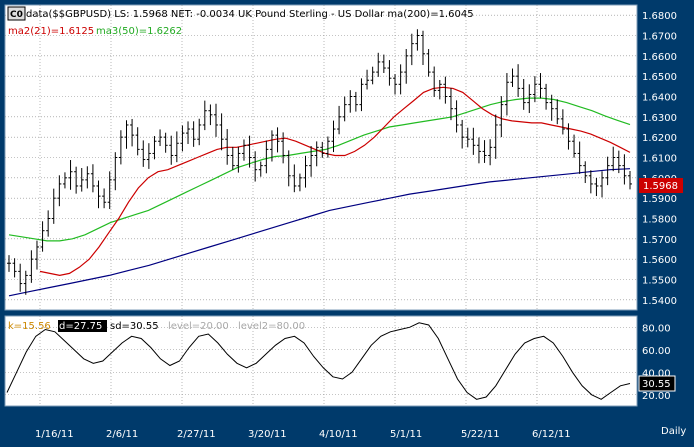 The width and height of the screenshot is (694, 447). Describe the element at coordinates (659, 37) in the screenshot. I see `price-y-tick-label: 1.6700` at that location.